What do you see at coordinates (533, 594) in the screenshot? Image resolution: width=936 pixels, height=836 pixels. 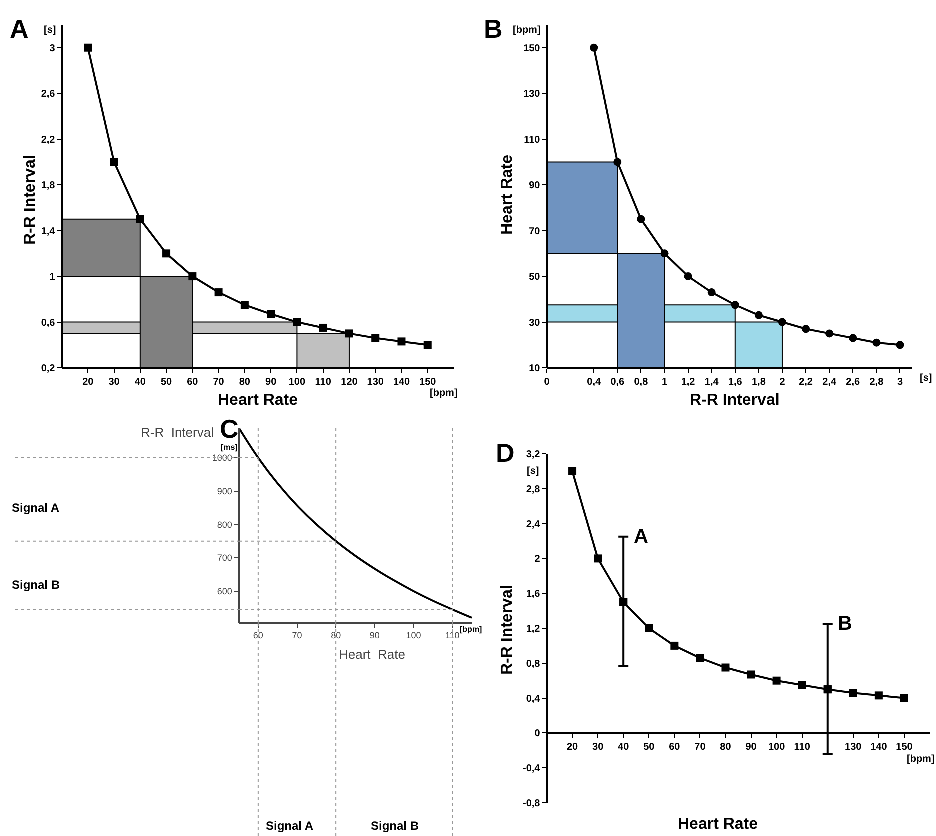 I see `y-tick-label: 1,6` at bounding box center [533, 594].